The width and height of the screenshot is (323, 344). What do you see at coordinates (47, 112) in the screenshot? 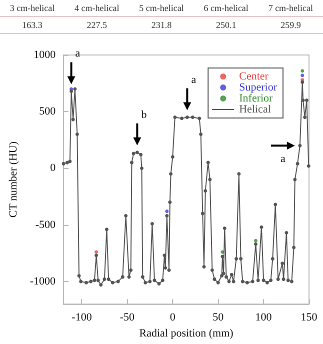
I see `y-tick-label: 500` at bounding box center [47, 112].